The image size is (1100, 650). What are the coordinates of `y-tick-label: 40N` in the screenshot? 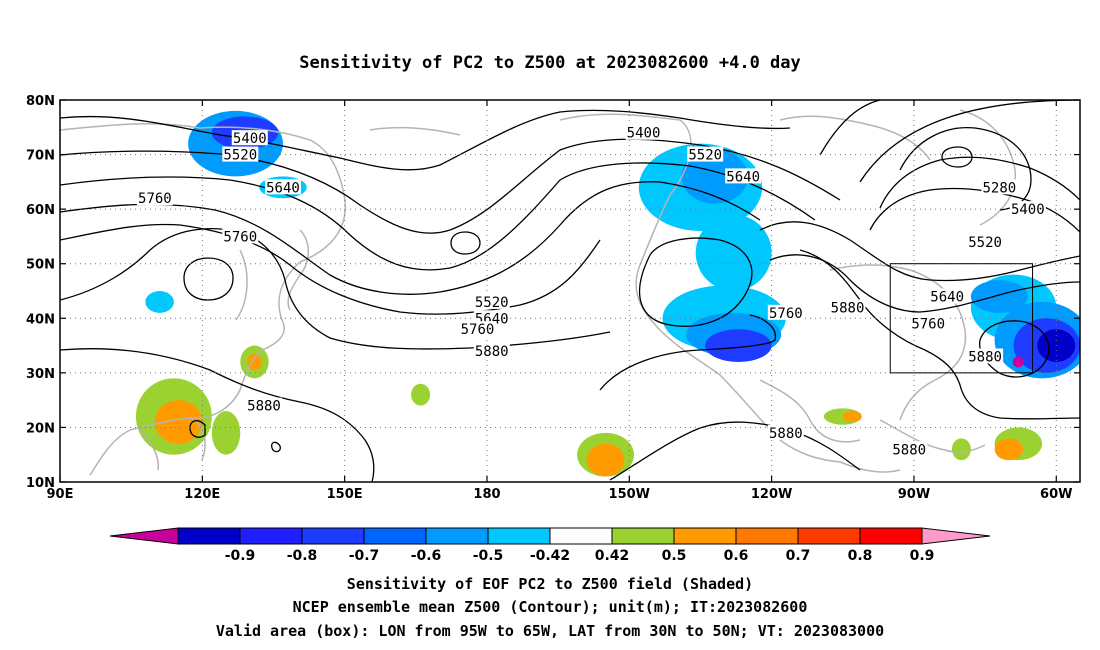 It's located at (40, 319).